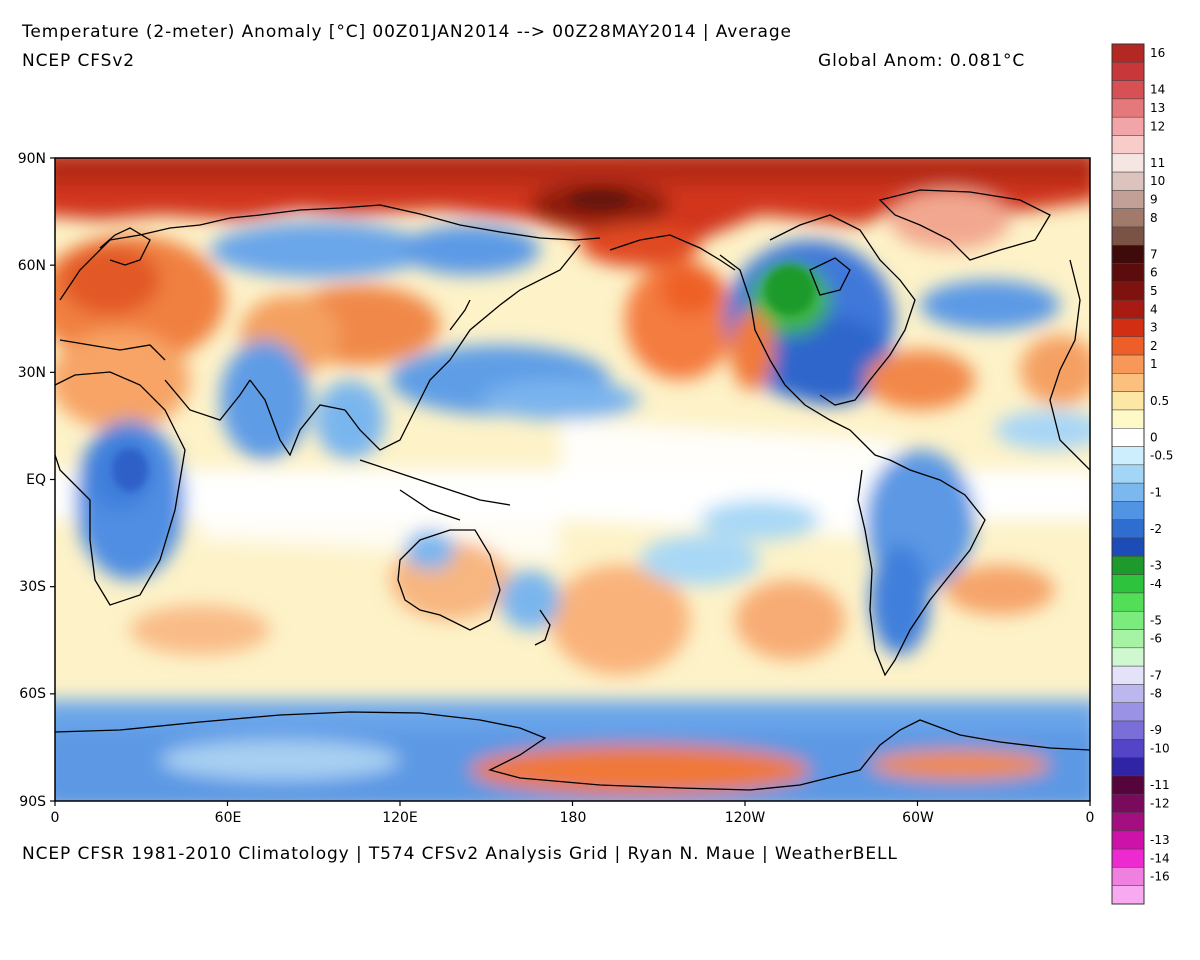 Image resolution: width=1200 pixels, height=960 pixels. Describe the element at coordinates (32, 802) in the screenshot. I see `lat-label-90s: 90S` at that location.